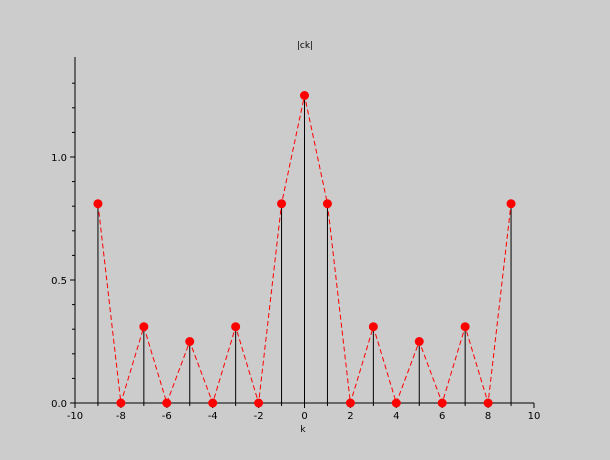 This screenshot has height=460, width=610. I want to click on x-tick-label: 10, so click(534, 416).